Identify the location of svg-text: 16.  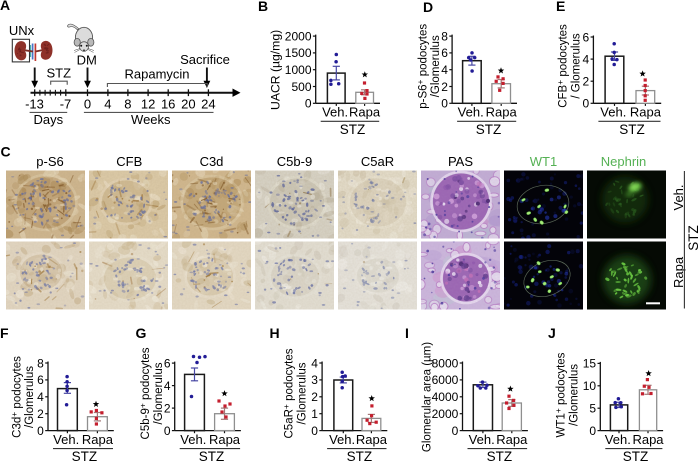
(168, 103).